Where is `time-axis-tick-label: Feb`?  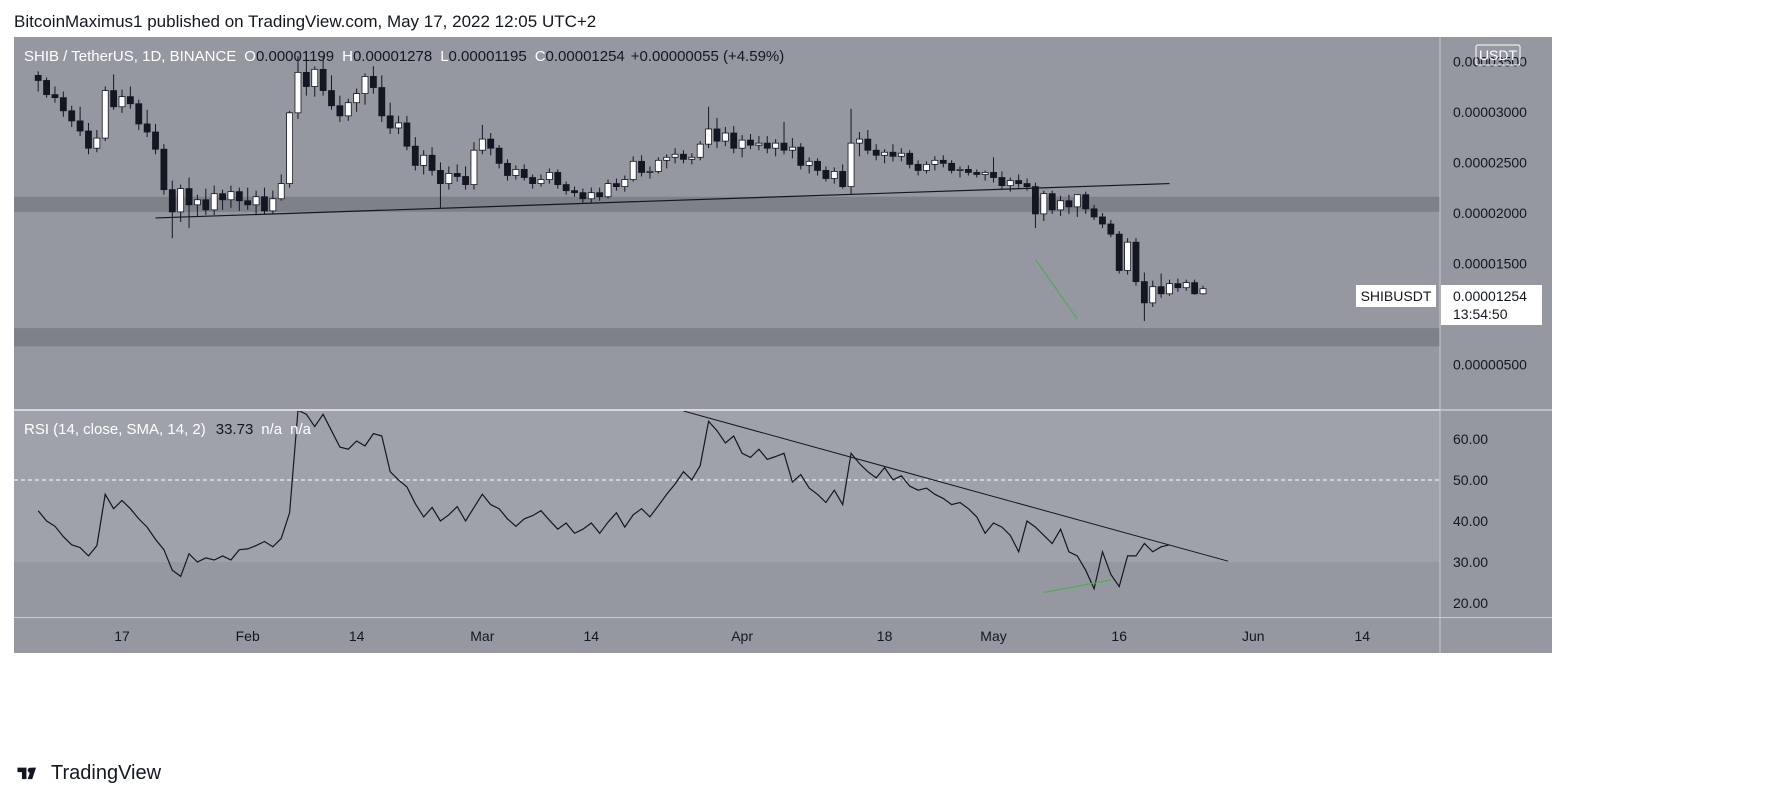 time-axis-tick-label: Feb is located at coordinates (248, 636).